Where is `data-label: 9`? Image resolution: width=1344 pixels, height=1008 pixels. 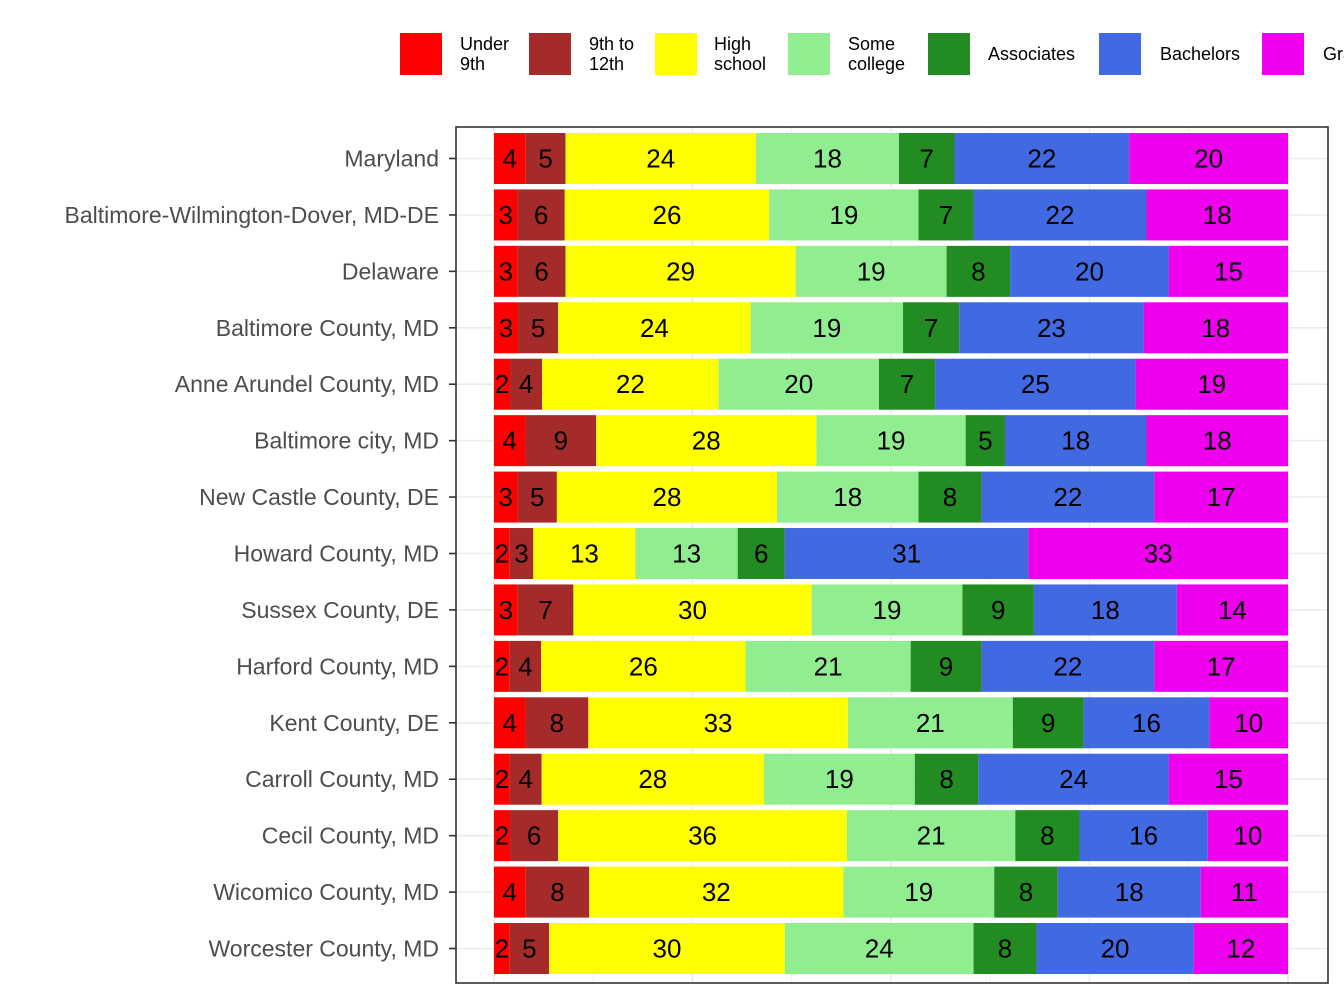 data-label: 9 is located at coordinates (561, 441).